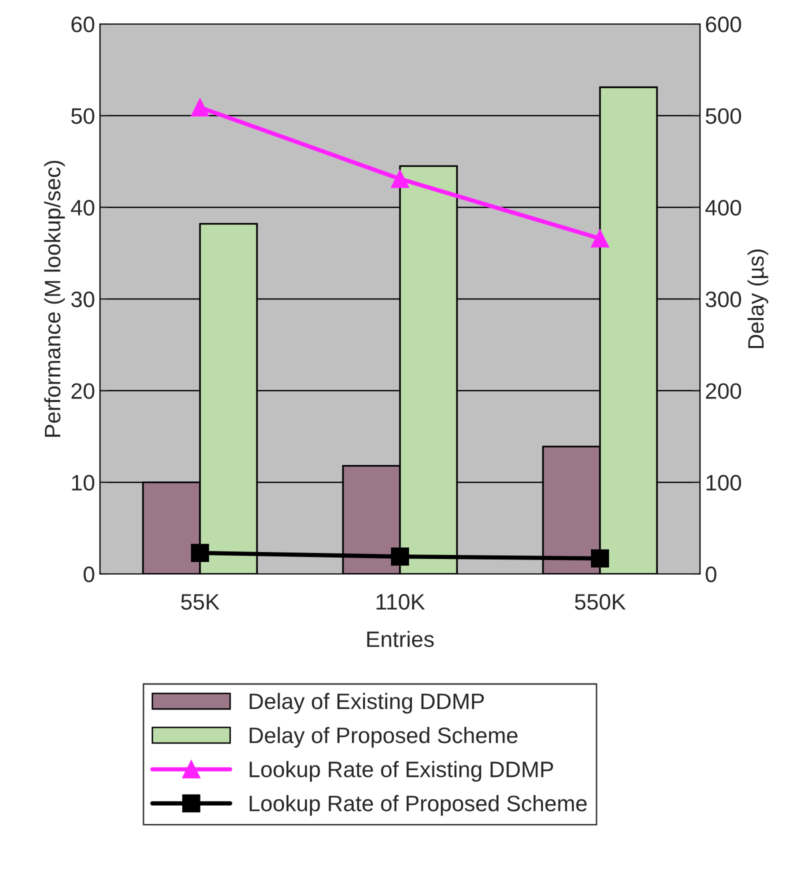  Describe the element at coordinates (724, 300) in the screenshot. I see `y2-tick-label: 300` at that location.